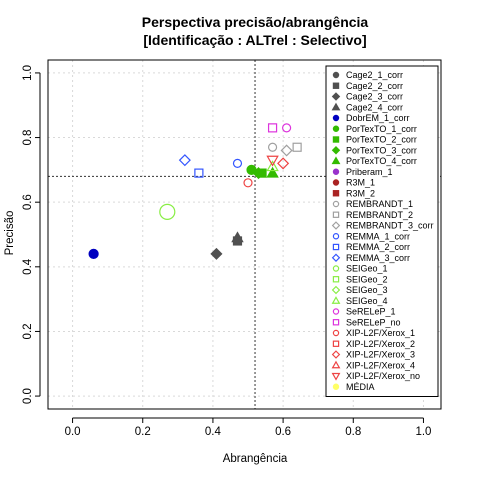 This screenshot has height=480, width=480. Describe the element at coordinates (28, 73) in the screenshot. I see `y-tick-label: 1.0` at that location.